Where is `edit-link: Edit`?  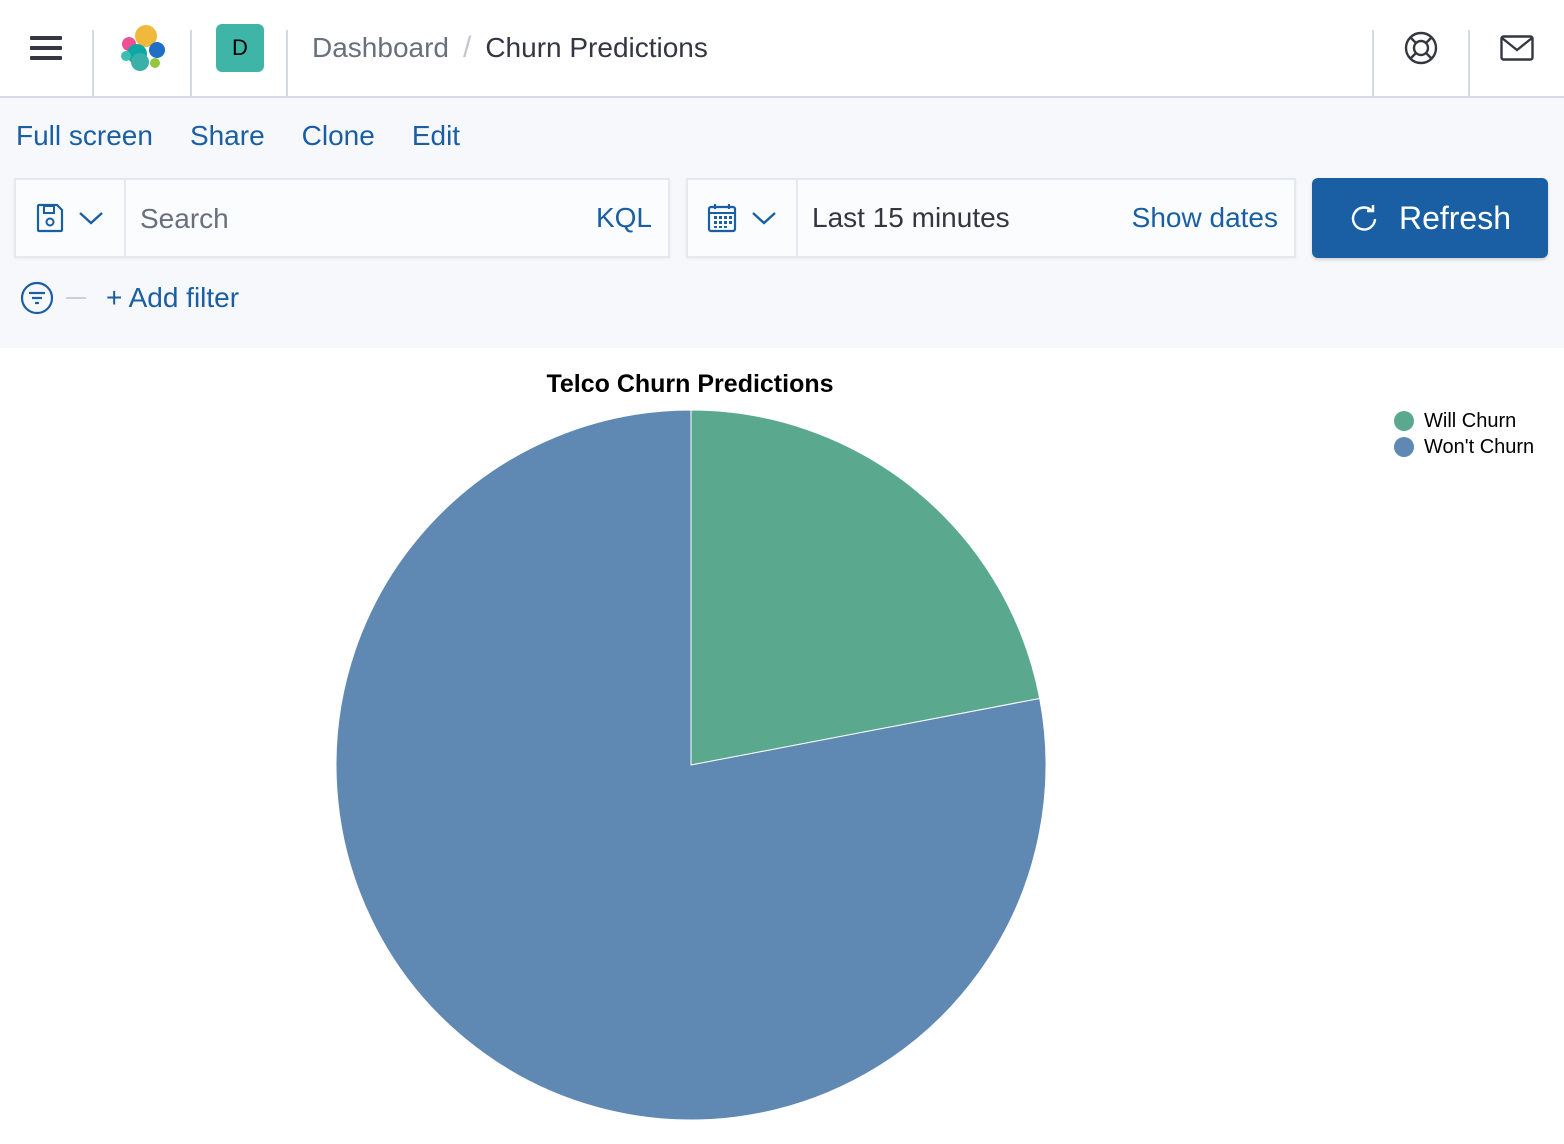
edit-link: Edit is located at coordinates (436, 135).